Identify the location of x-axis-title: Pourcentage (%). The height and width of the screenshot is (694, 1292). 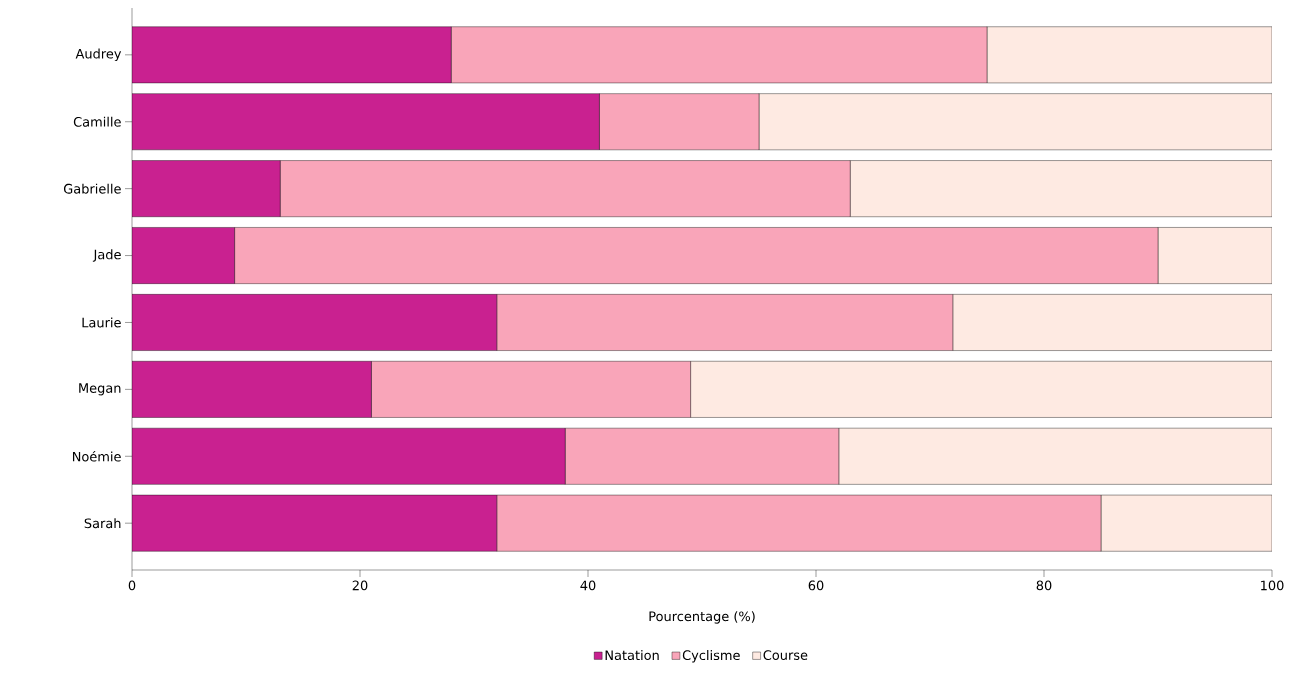
(702, 617).